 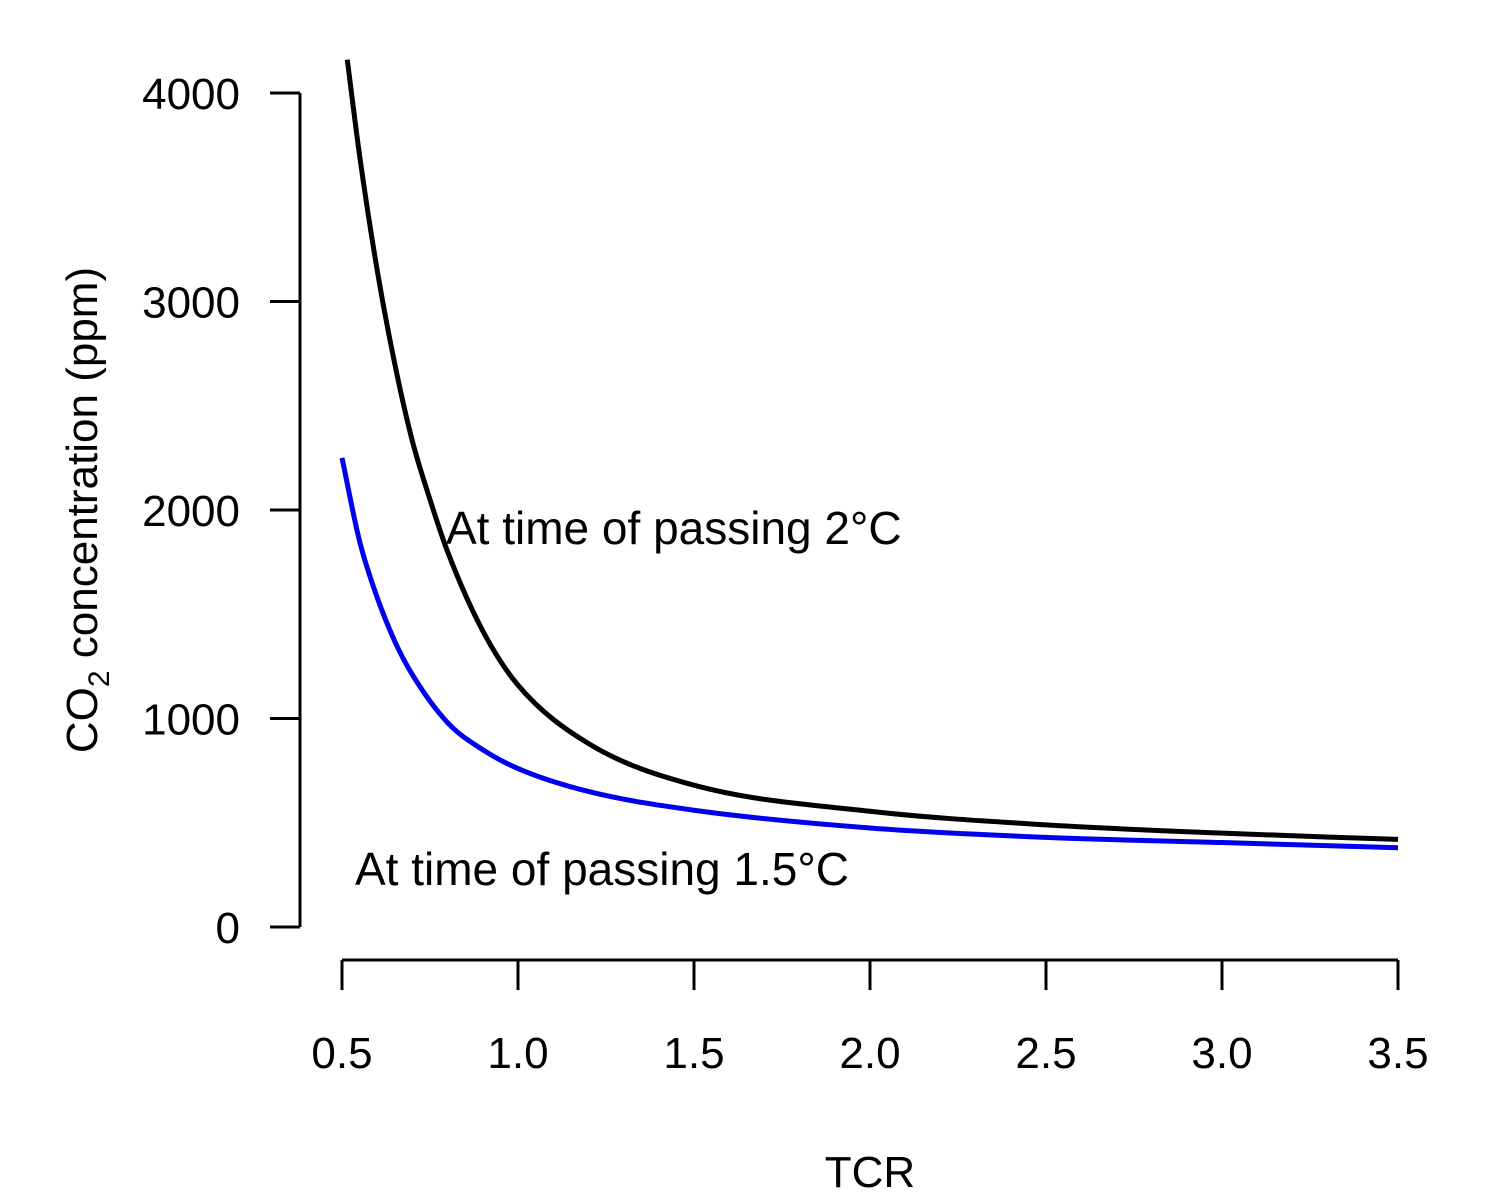 I want to click on y-axis-title: CO2 concentration (ppm), so click(x=87, y=510).